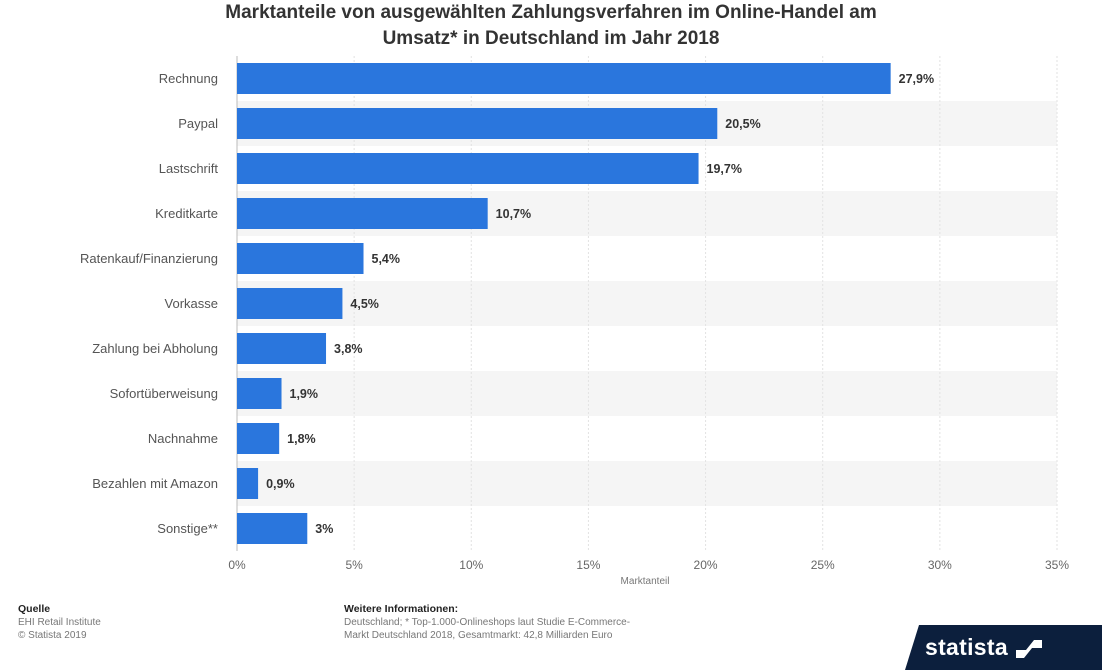  I want to click on statista-logo: statista, so click(1003, 647).